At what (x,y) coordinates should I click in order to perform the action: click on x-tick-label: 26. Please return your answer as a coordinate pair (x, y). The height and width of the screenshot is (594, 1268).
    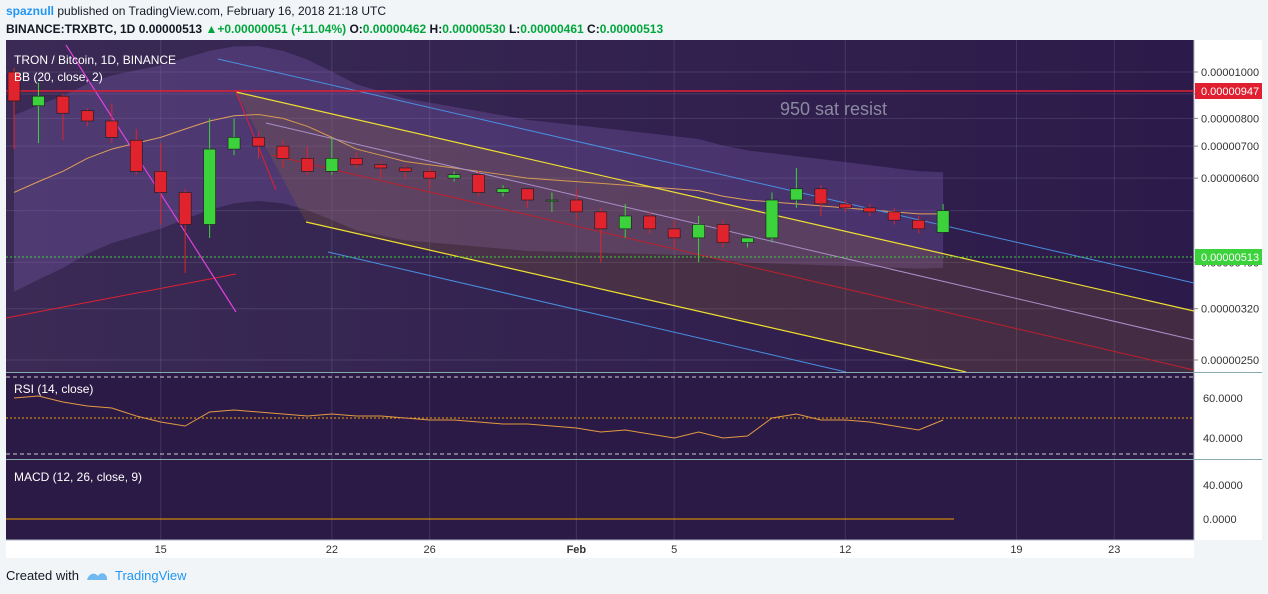
    Looking at the image, I should click on (430, 550).